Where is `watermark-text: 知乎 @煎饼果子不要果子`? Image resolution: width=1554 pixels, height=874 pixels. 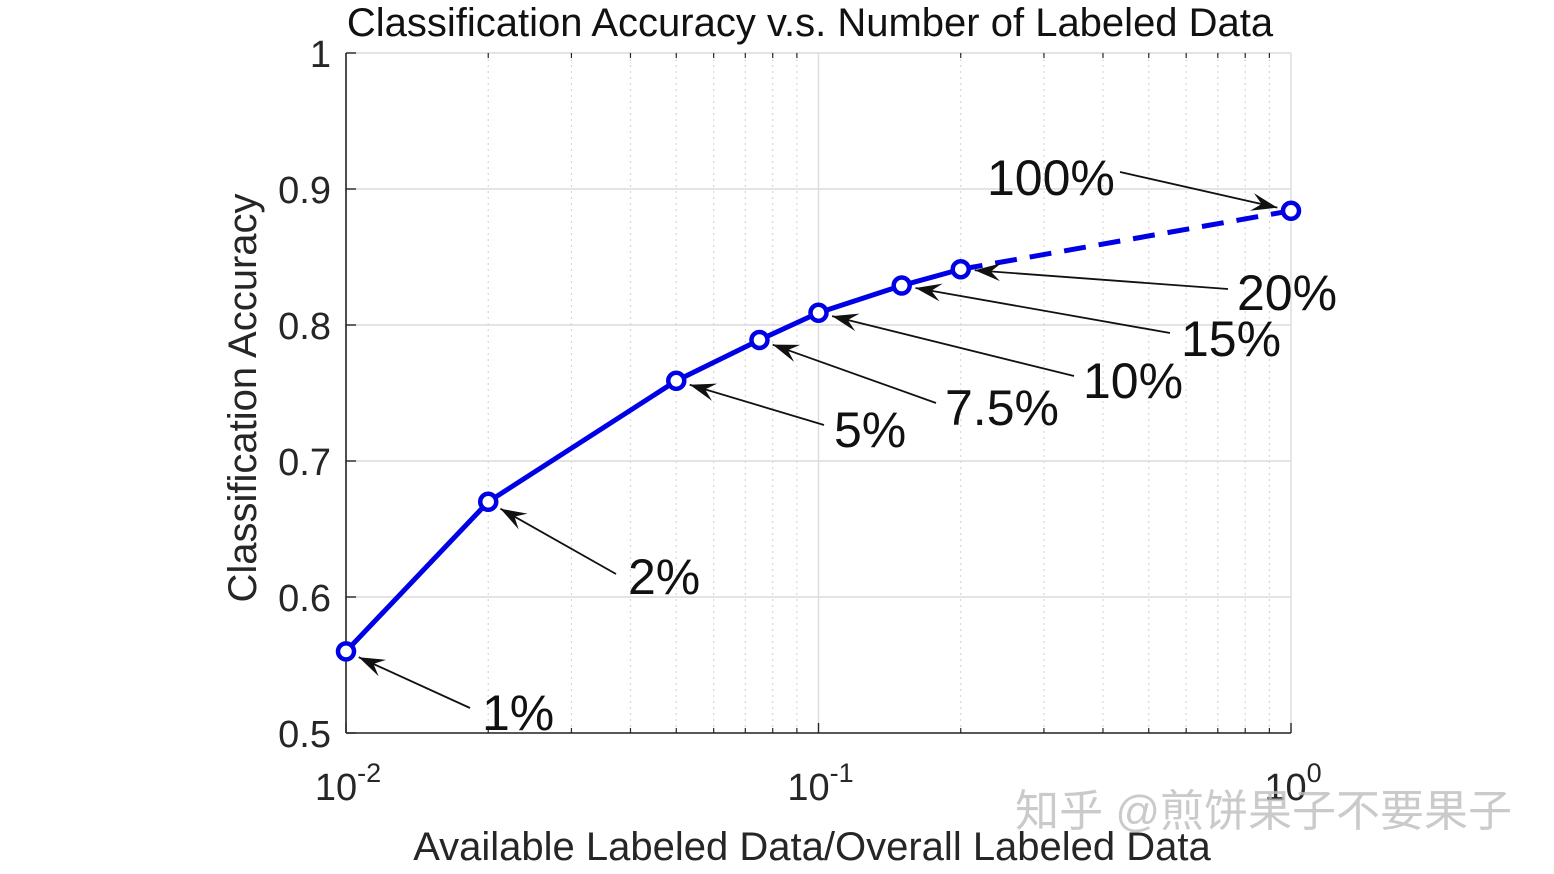 watermark-text: 知乎 @煎饼果子不要果子 is located at coordinates (1263, 811).